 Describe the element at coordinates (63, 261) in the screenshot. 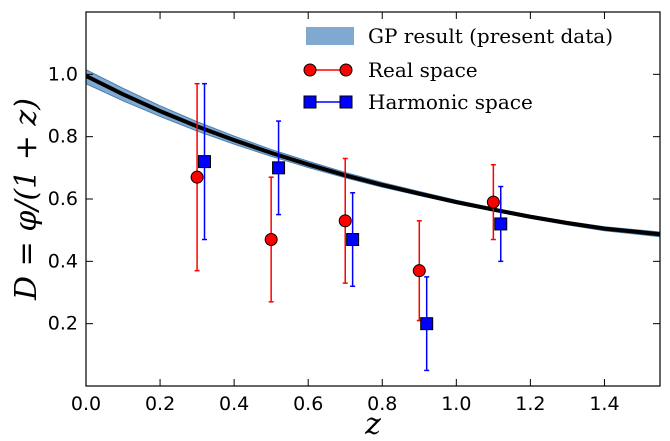

I see `y-tick-label: 0.4` at that location.